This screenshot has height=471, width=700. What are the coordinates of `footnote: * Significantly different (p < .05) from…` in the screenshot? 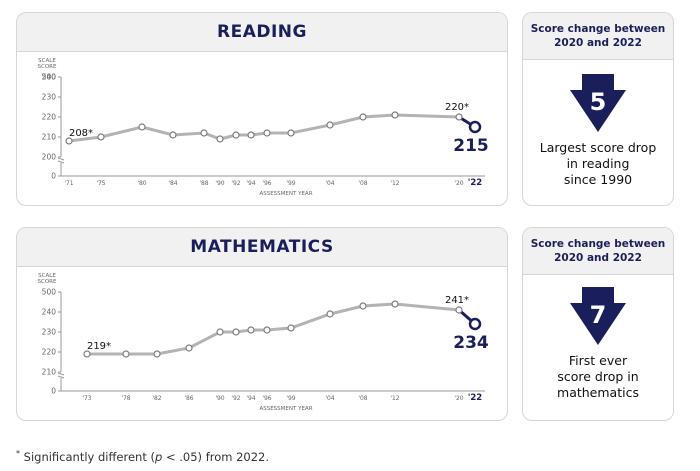 It's located at (142, 456).